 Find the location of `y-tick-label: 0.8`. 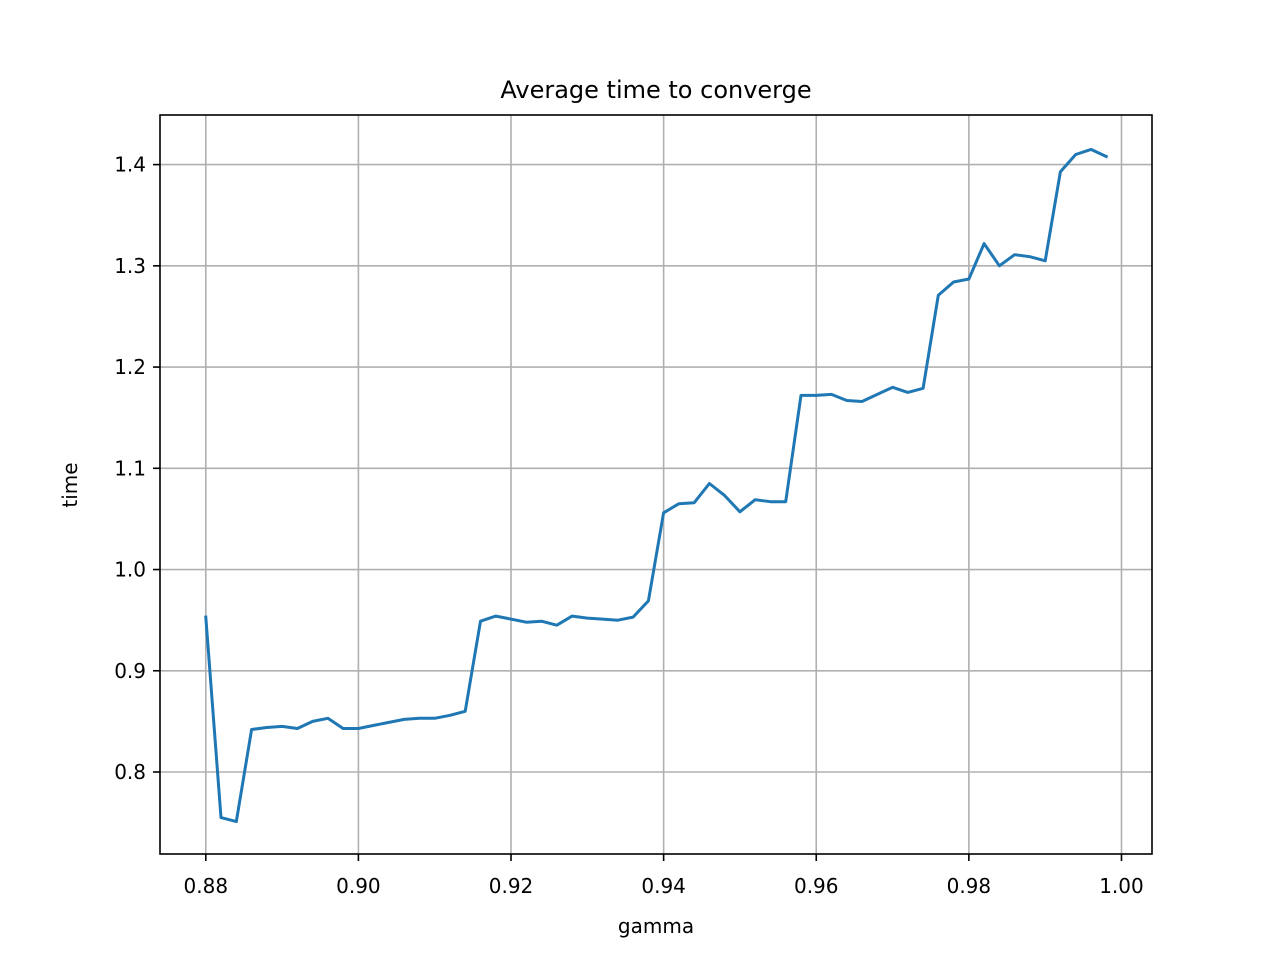

y-tick-label: 0.8 is located at coordinates (130, 772).